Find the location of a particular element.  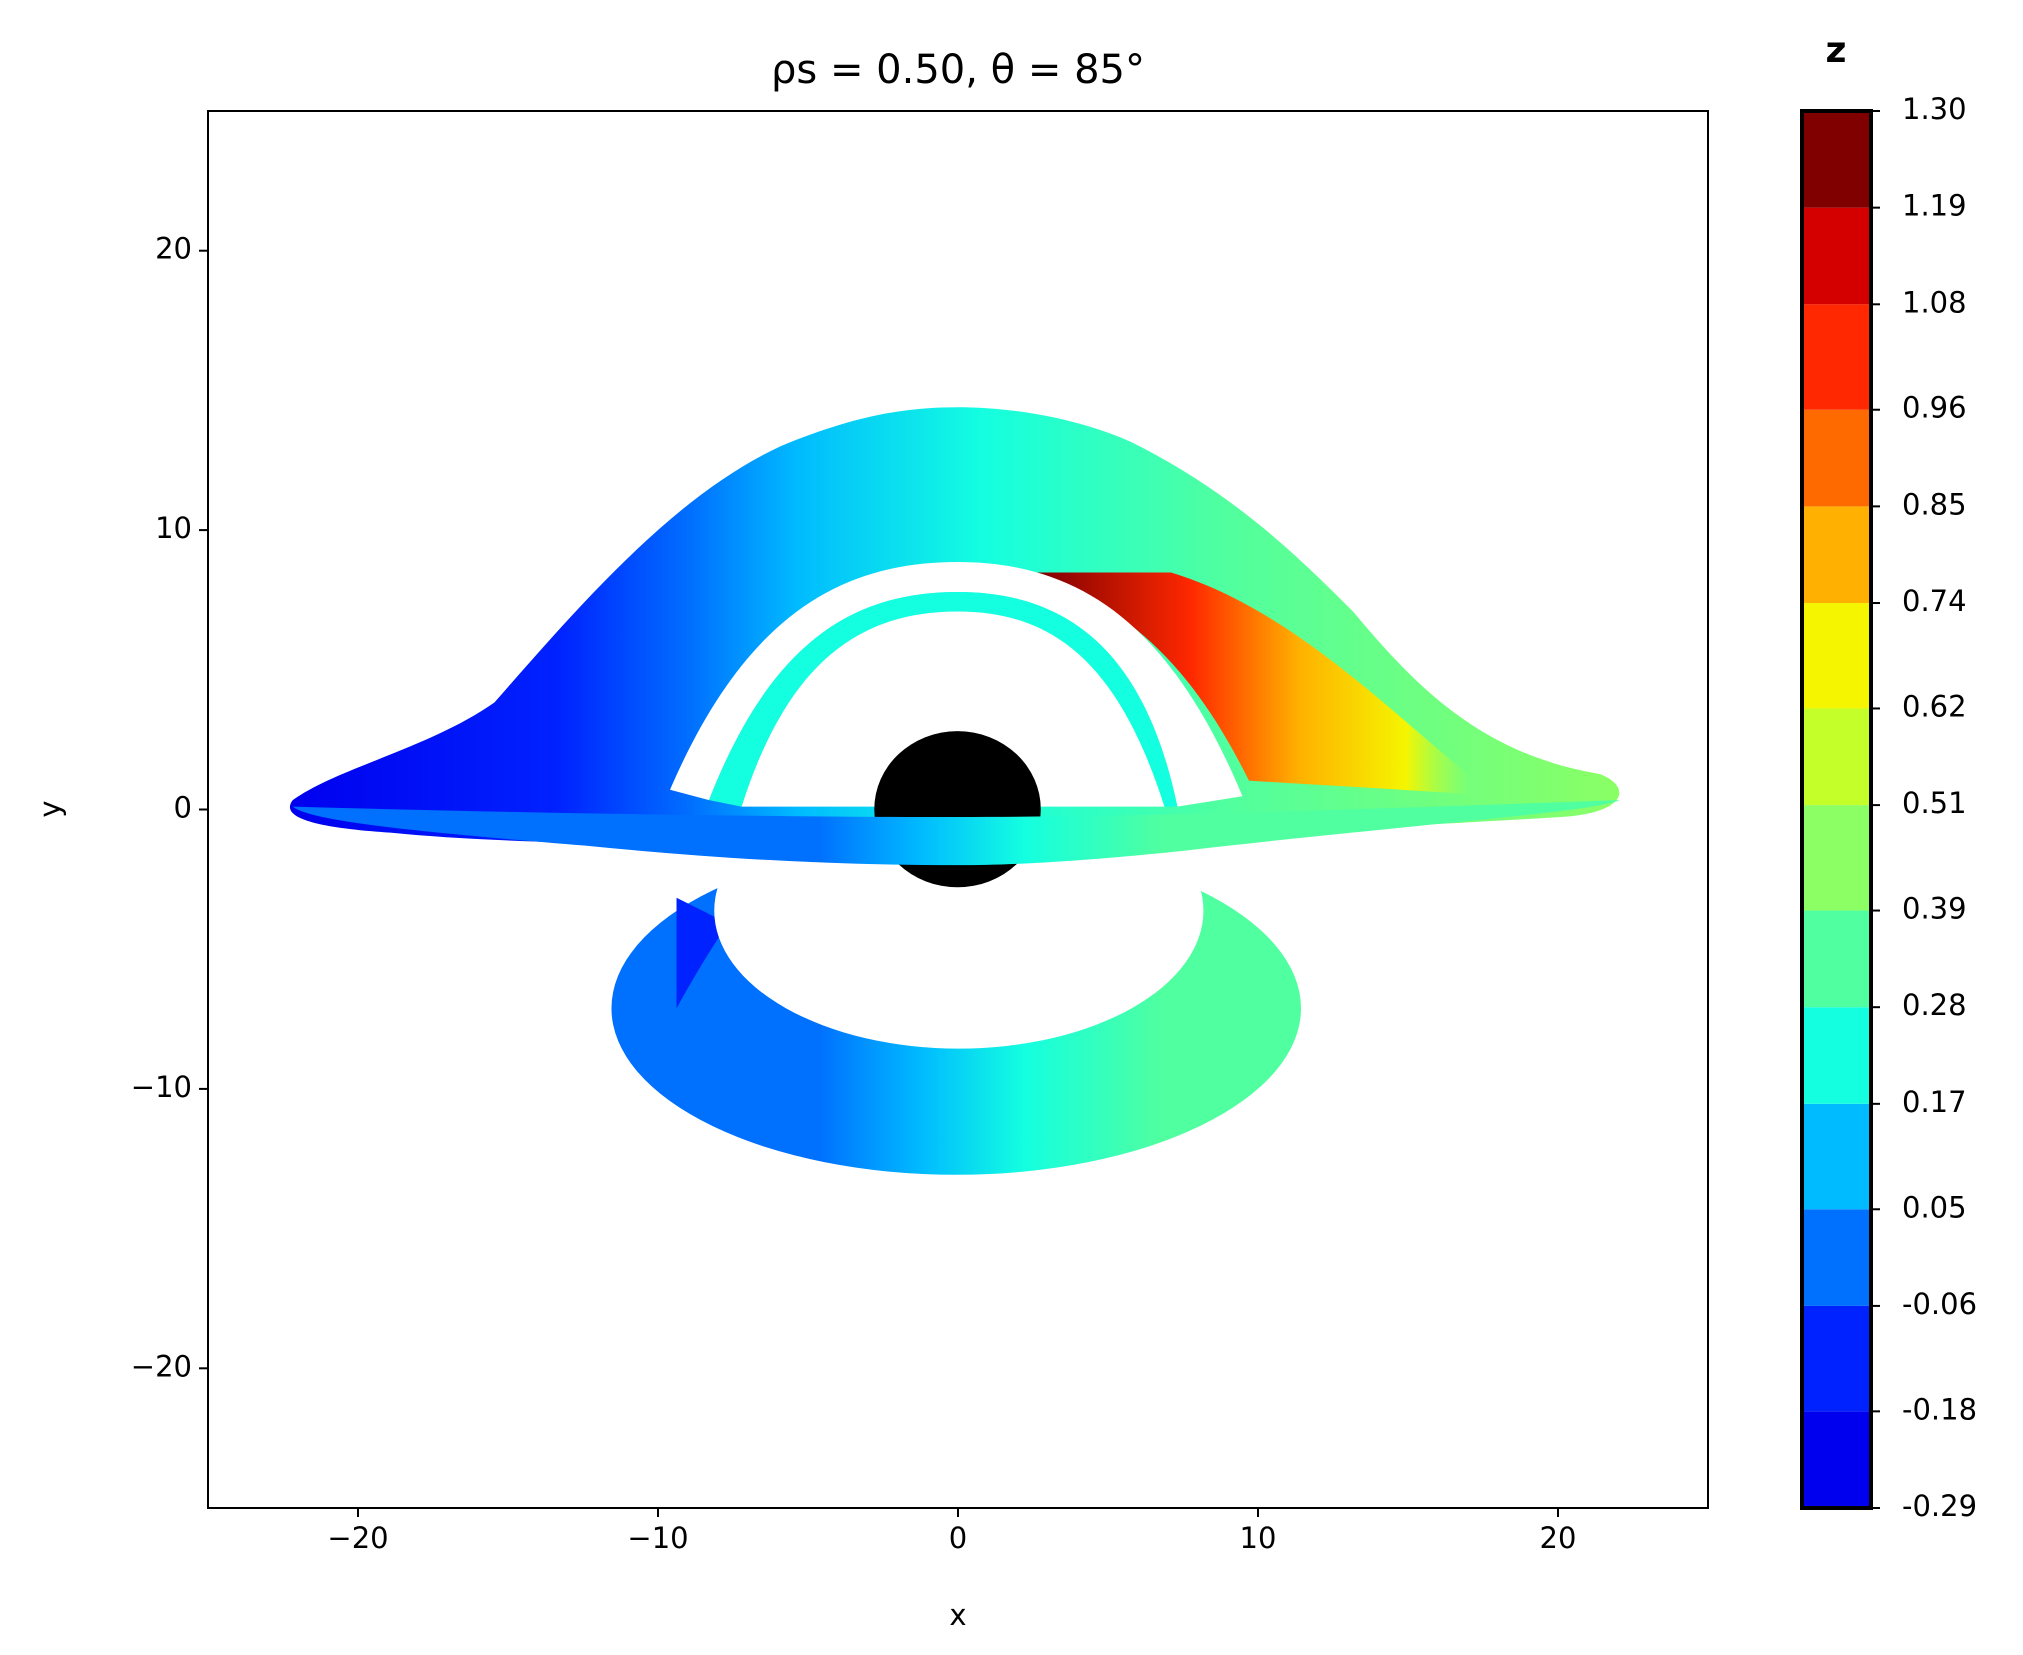

colorbar-tick-label: -0.29 is located at coordinates (1939, 1506).